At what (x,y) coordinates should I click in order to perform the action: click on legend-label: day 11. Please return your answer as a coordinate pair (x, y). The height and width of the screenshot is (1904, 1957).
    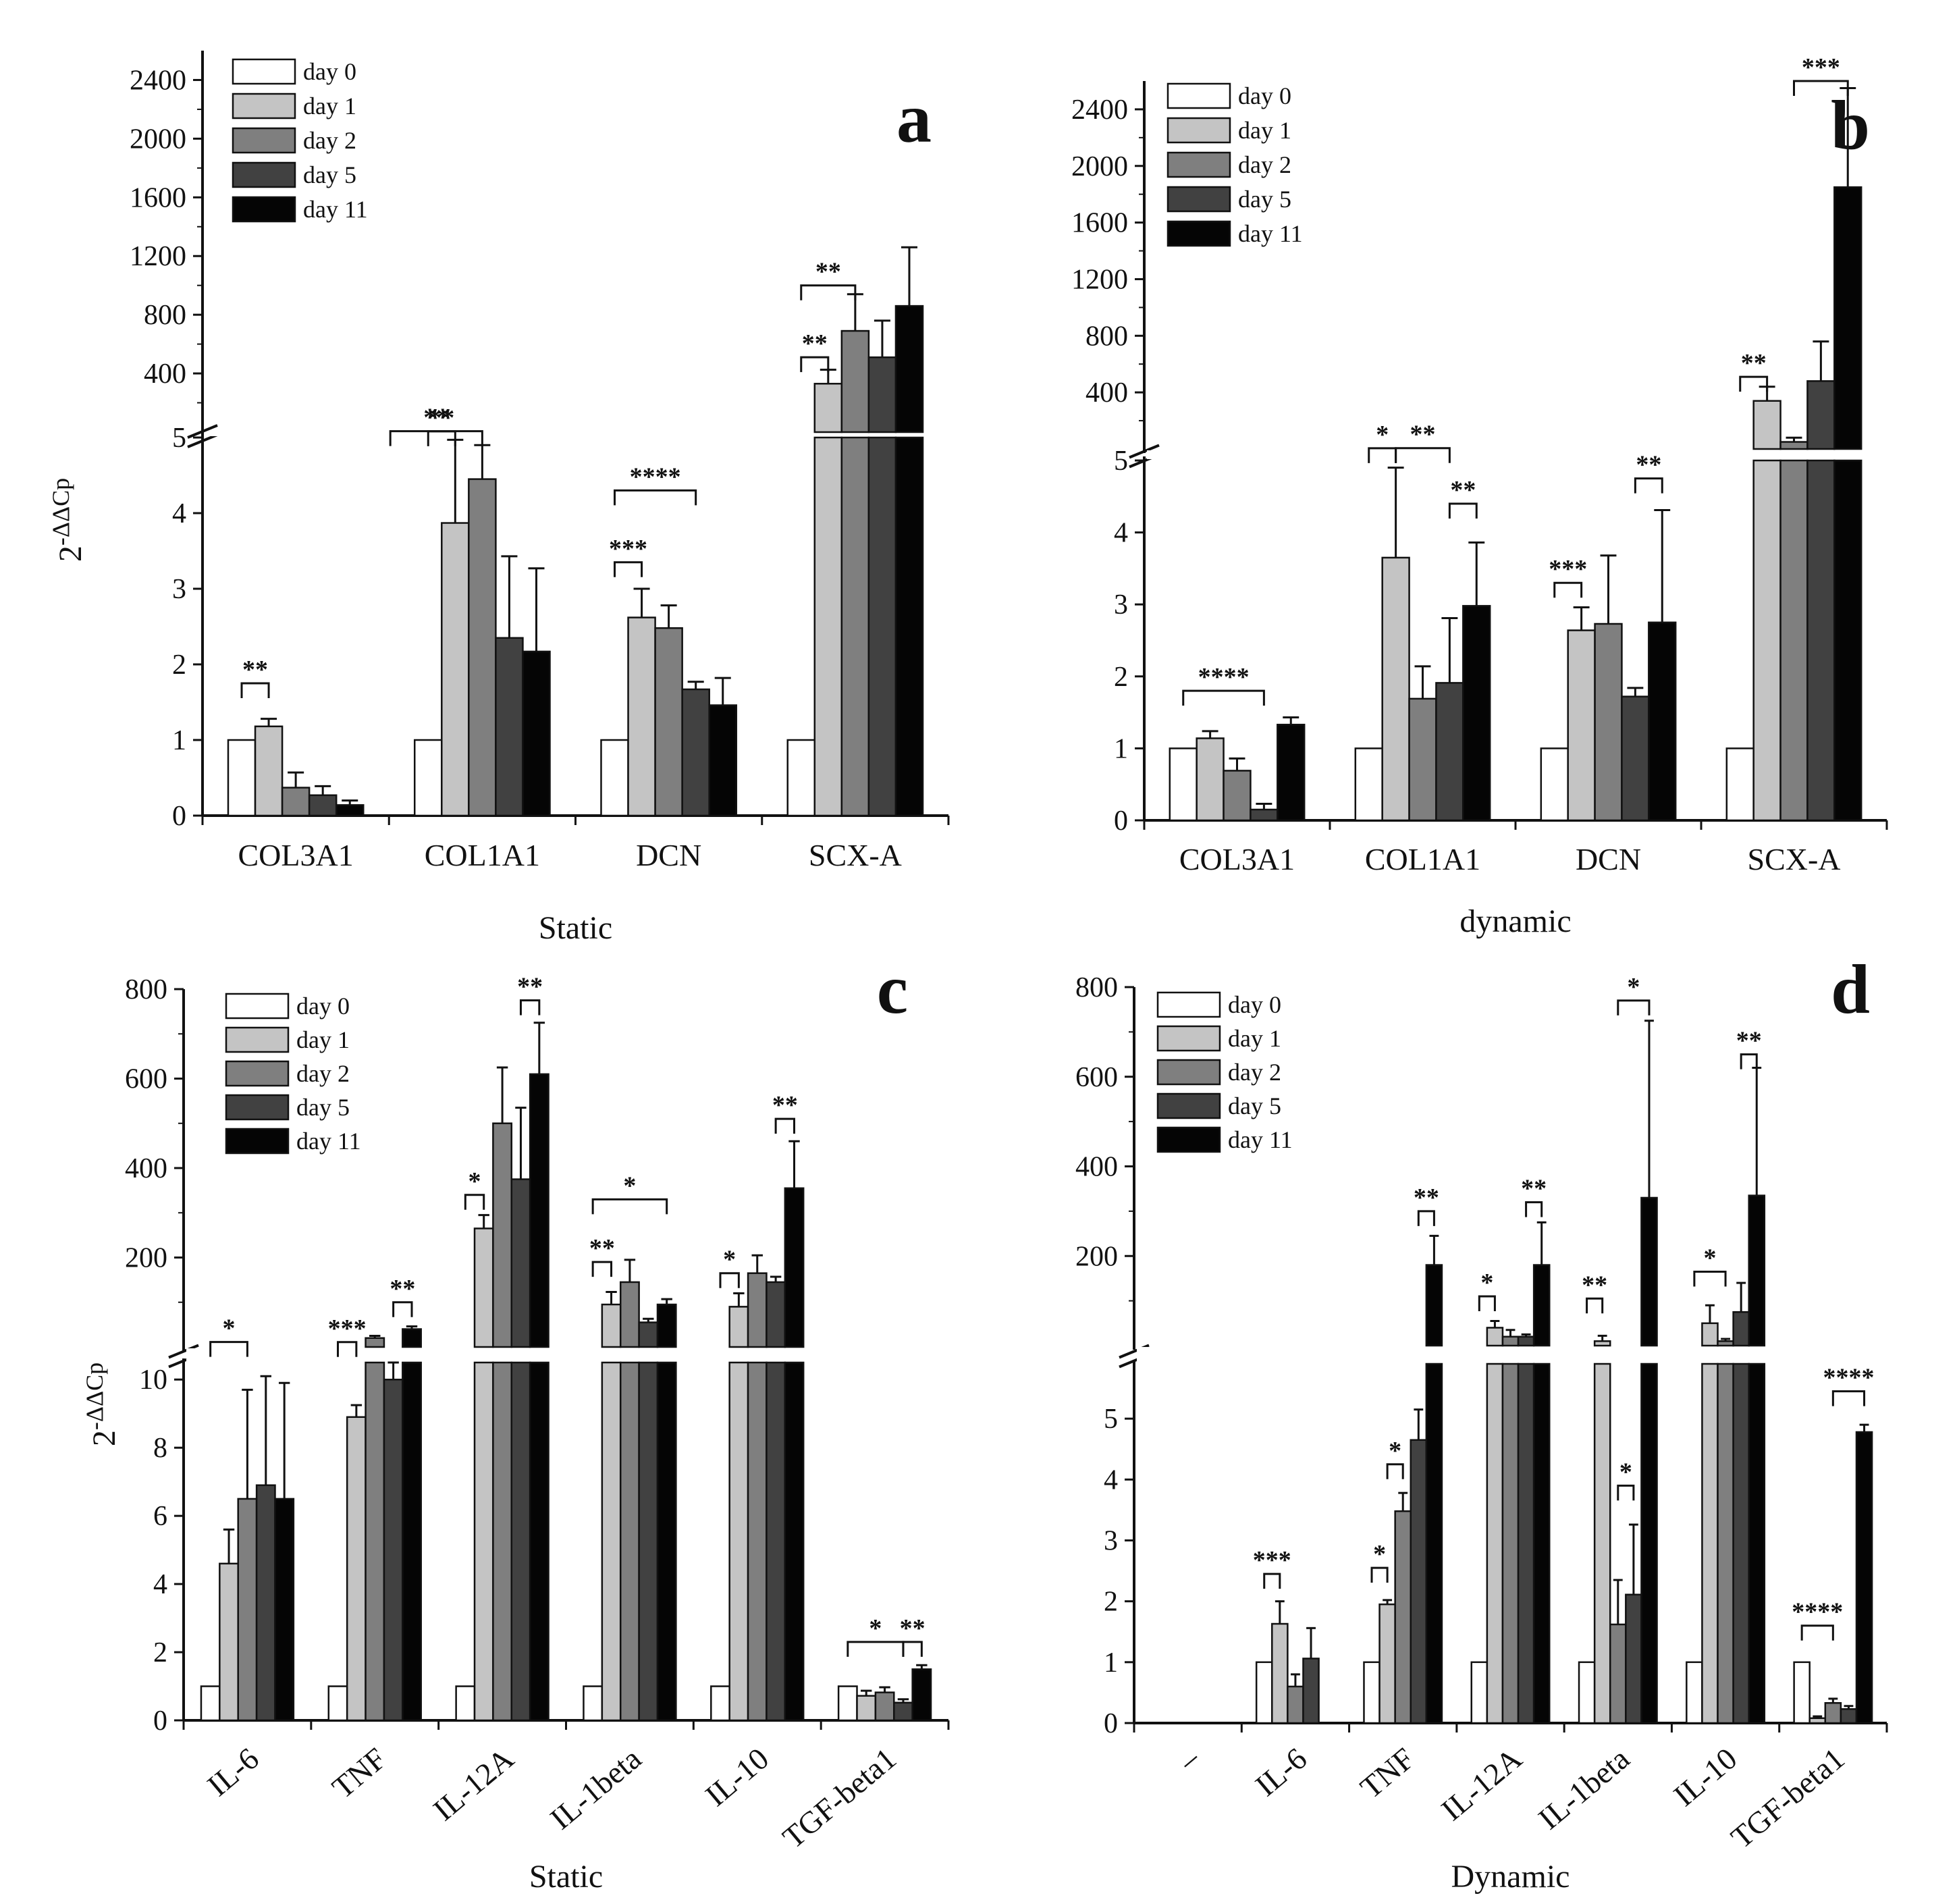
    Looking at the image, I should click on (1260, 1139).